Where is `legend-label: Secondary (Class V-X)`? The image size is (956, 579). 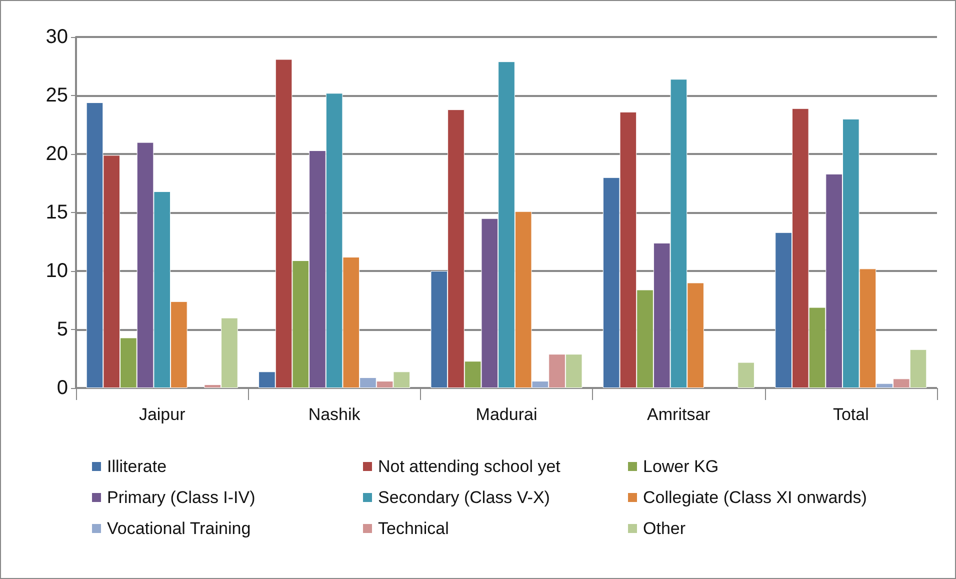 legend-label: Secondary (Class V-X) is located at coordinates (464, 497).